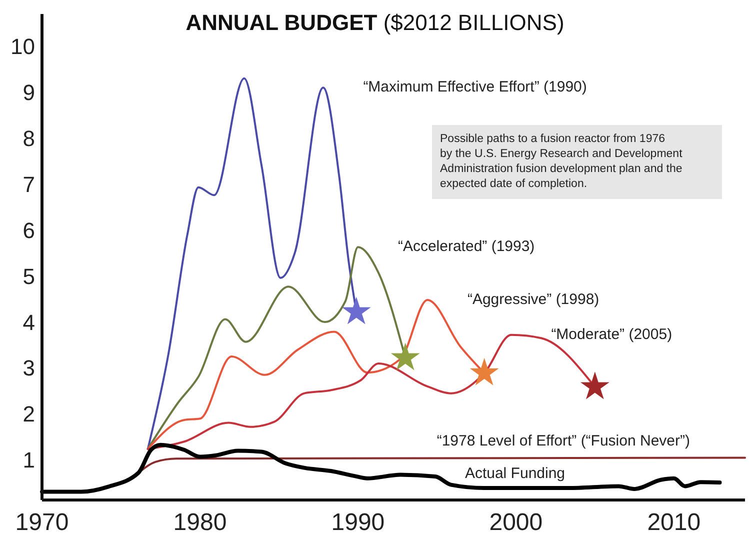  I want to click on y-tick-label: 3, so click(28, 368).